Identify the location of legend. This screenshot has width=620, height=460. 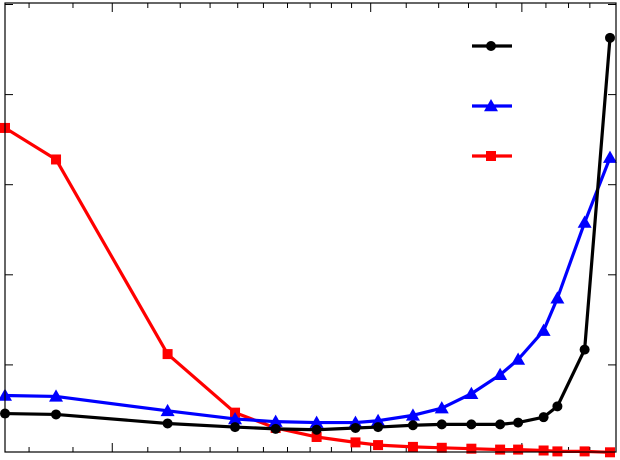
(492, 101).